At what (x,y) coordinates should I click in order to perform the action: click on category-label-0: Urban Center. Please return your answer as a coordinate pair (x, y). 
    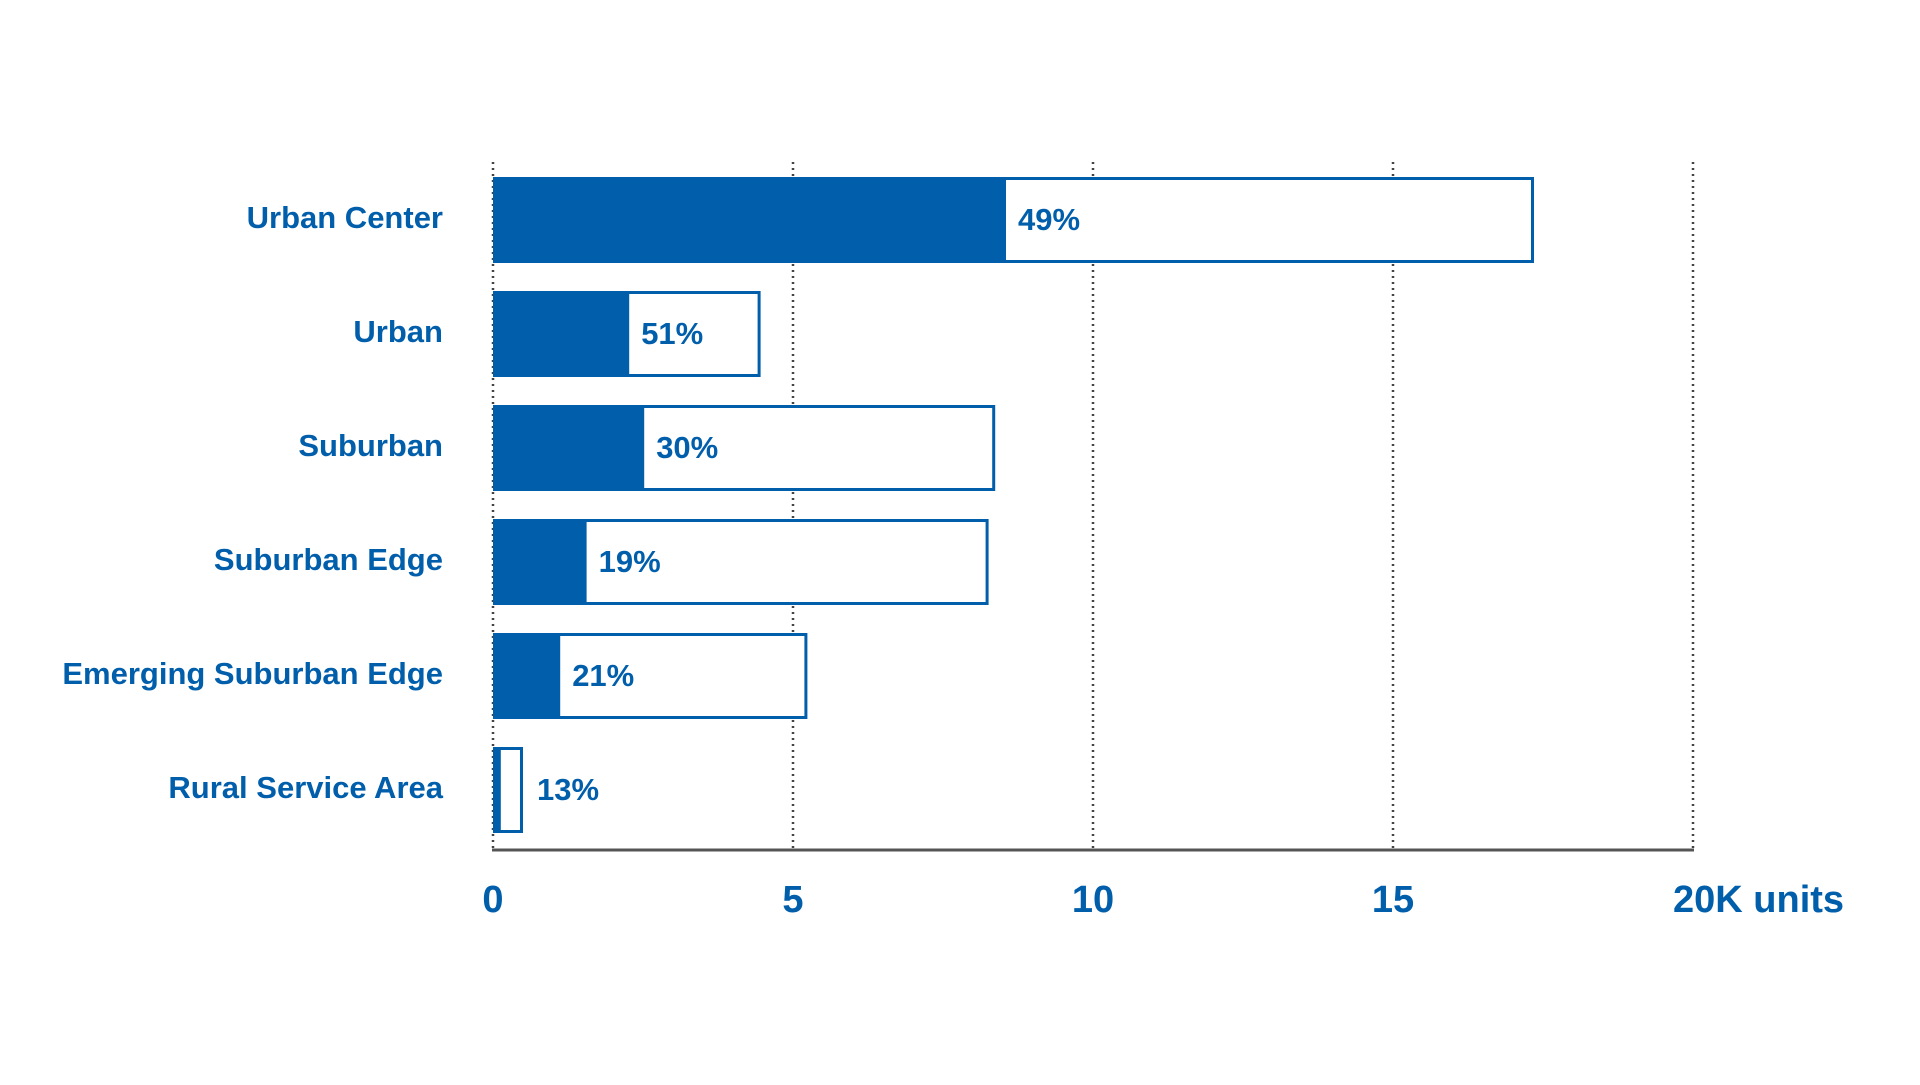
    Looking at the image, I should click on (345, 217).